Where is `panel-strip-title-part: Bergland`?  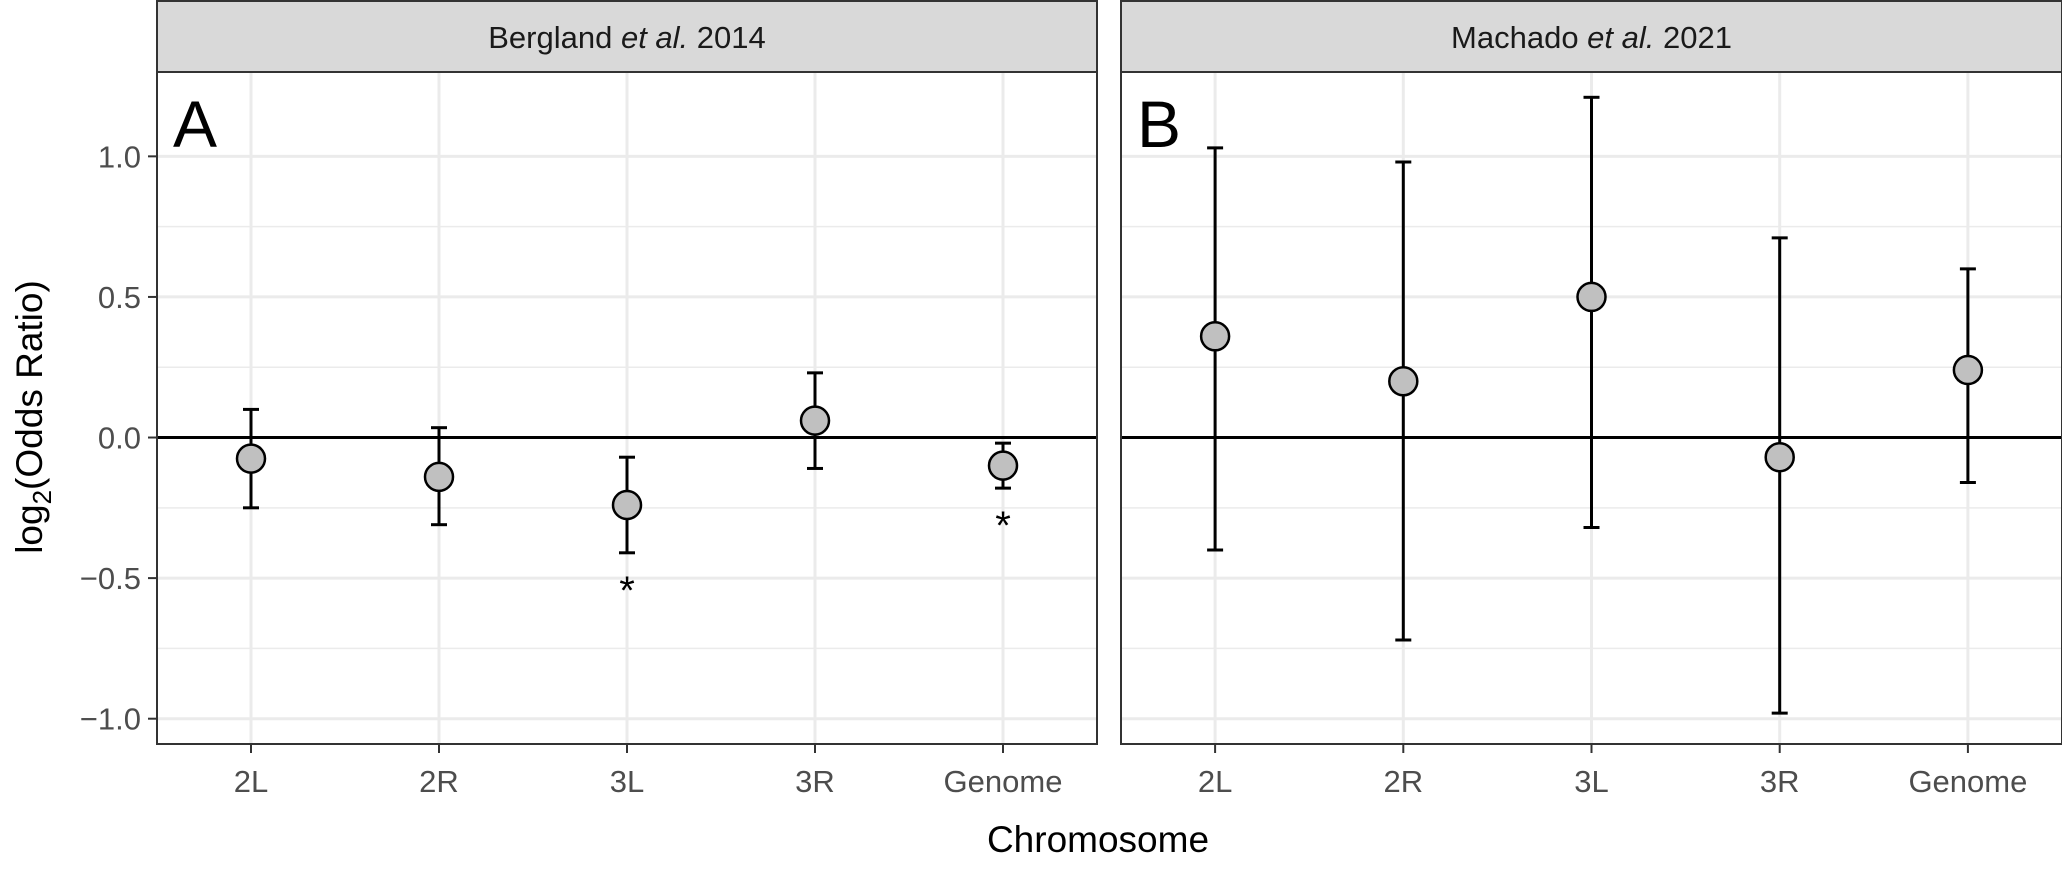
panel-strip-title-part: Bergland is located at coordinates (554, 37).